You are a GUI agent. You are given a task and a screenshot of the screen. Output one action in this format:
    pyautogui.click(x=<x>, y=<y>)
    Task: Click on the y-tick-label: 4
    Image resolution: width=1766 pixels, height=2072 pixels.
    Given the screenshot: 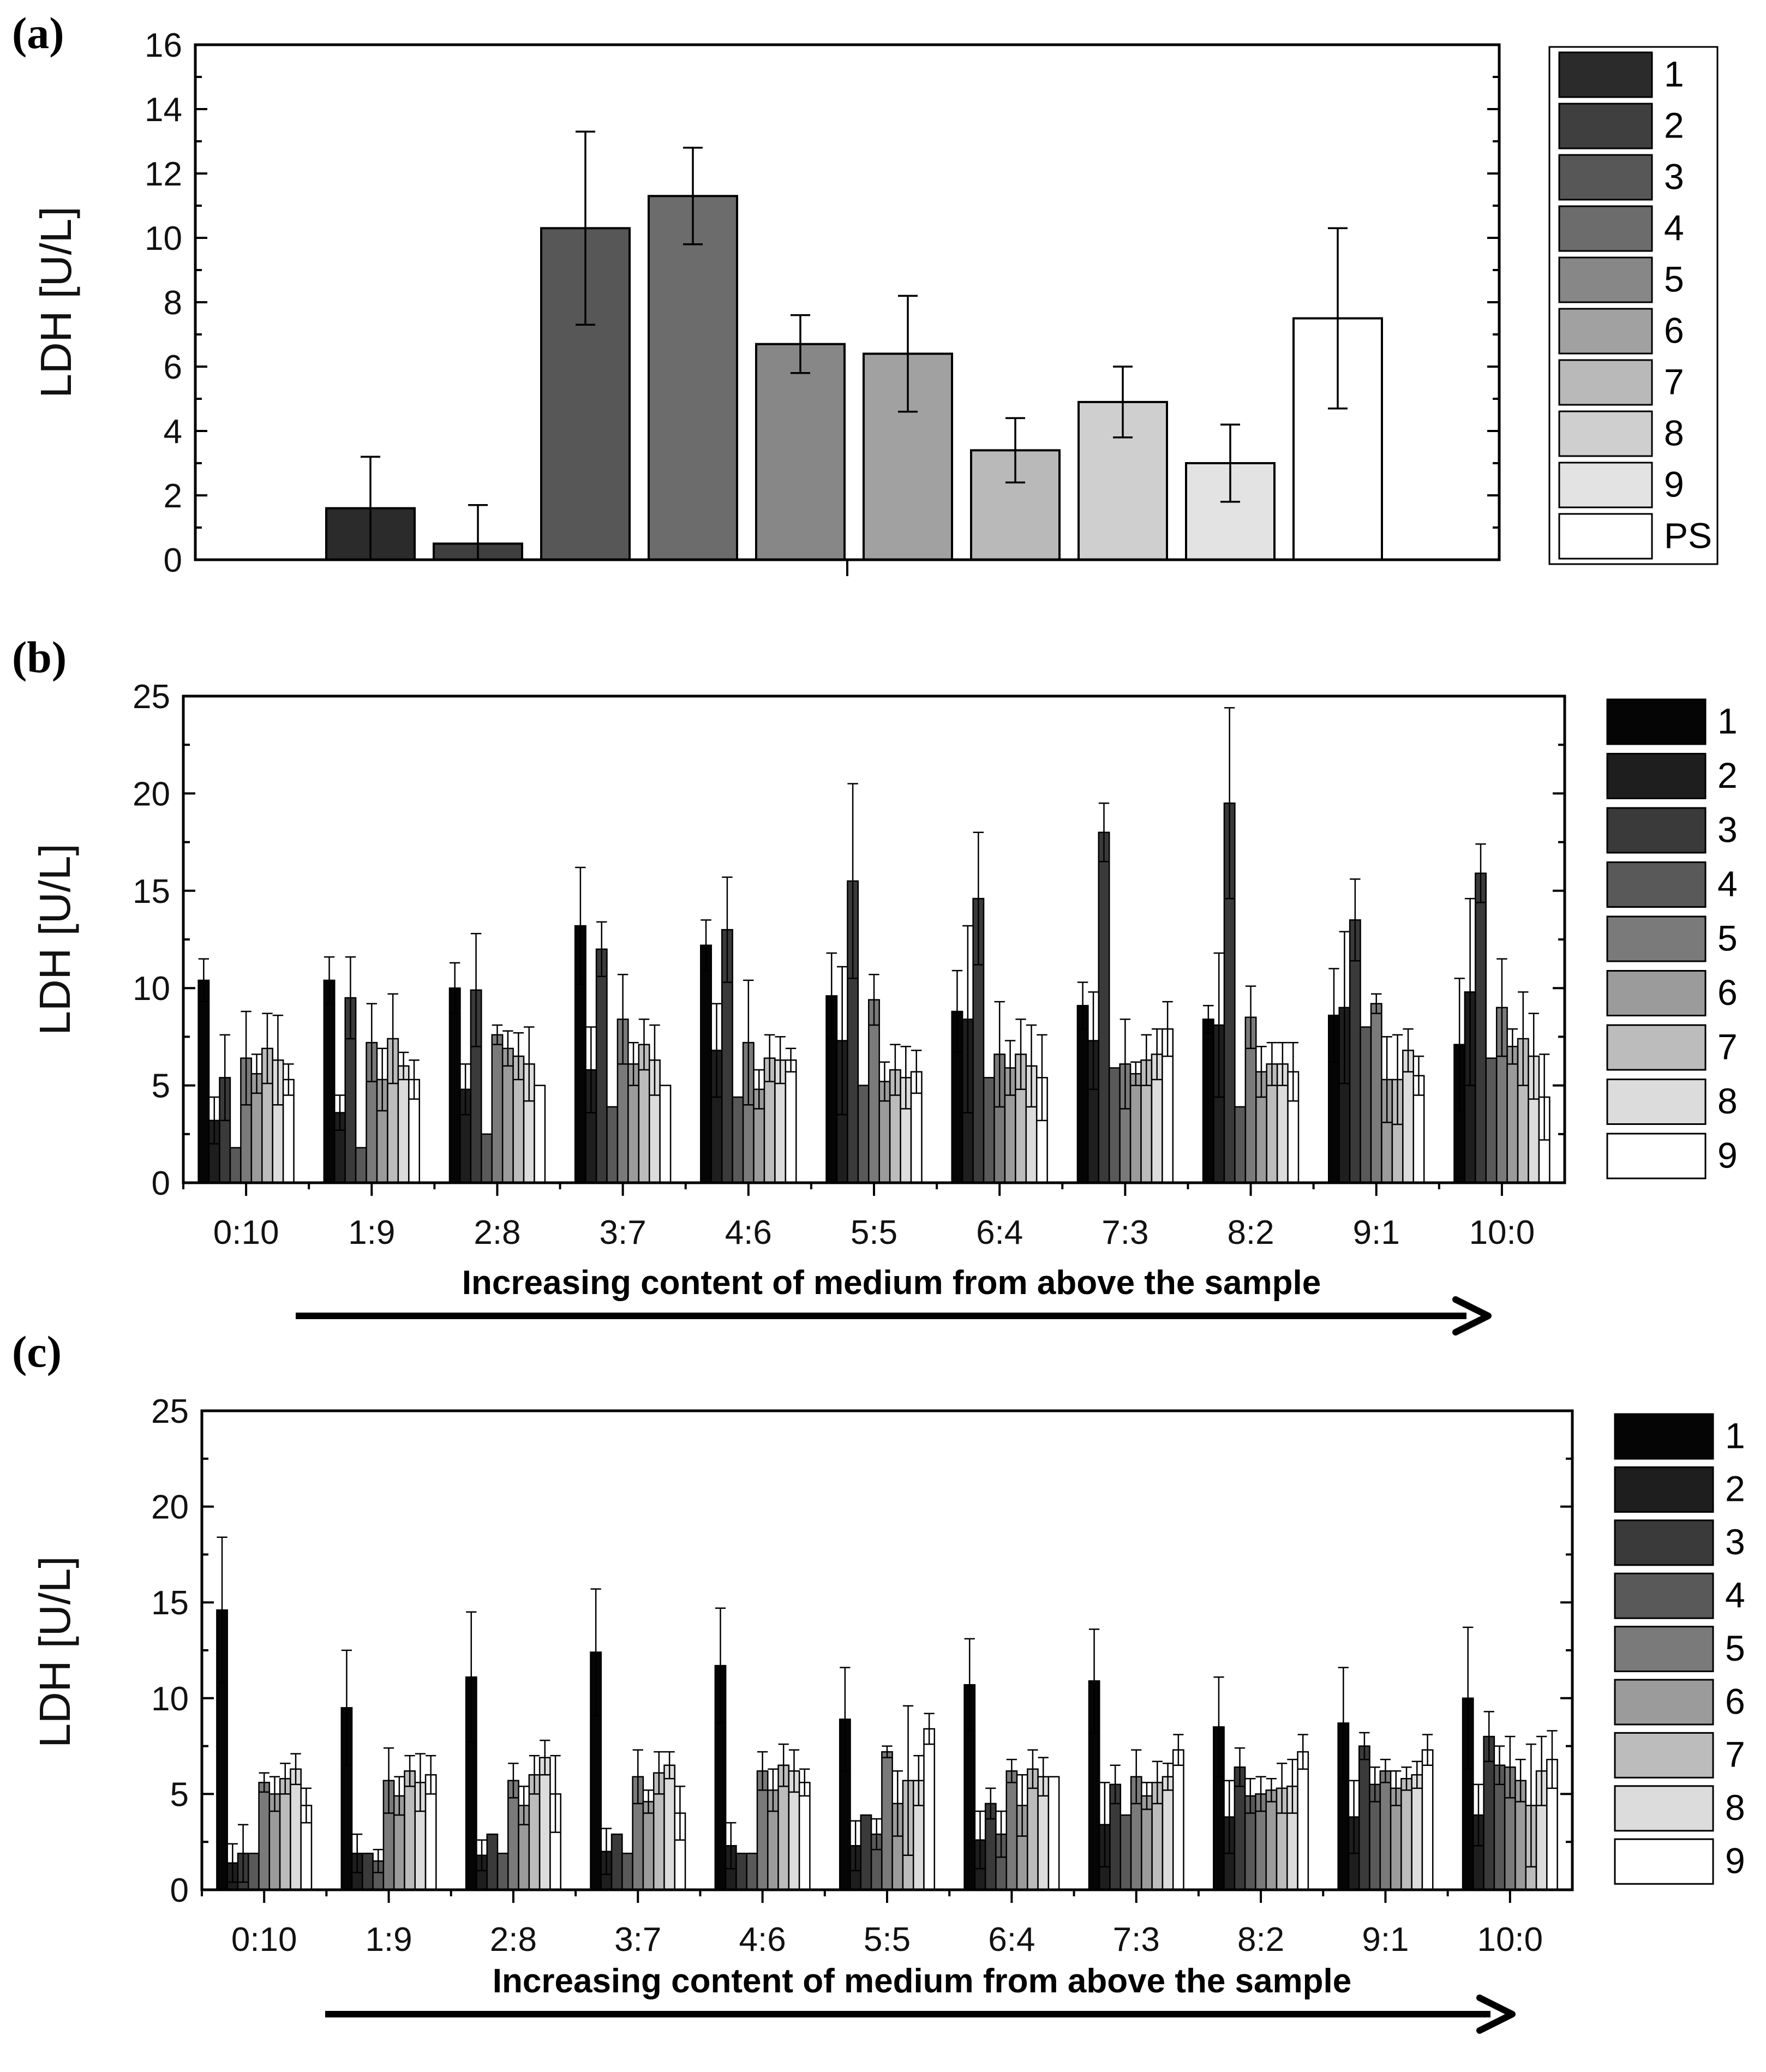 What is the action you would take?
    pyautogui.click(x=173, y=432)
    